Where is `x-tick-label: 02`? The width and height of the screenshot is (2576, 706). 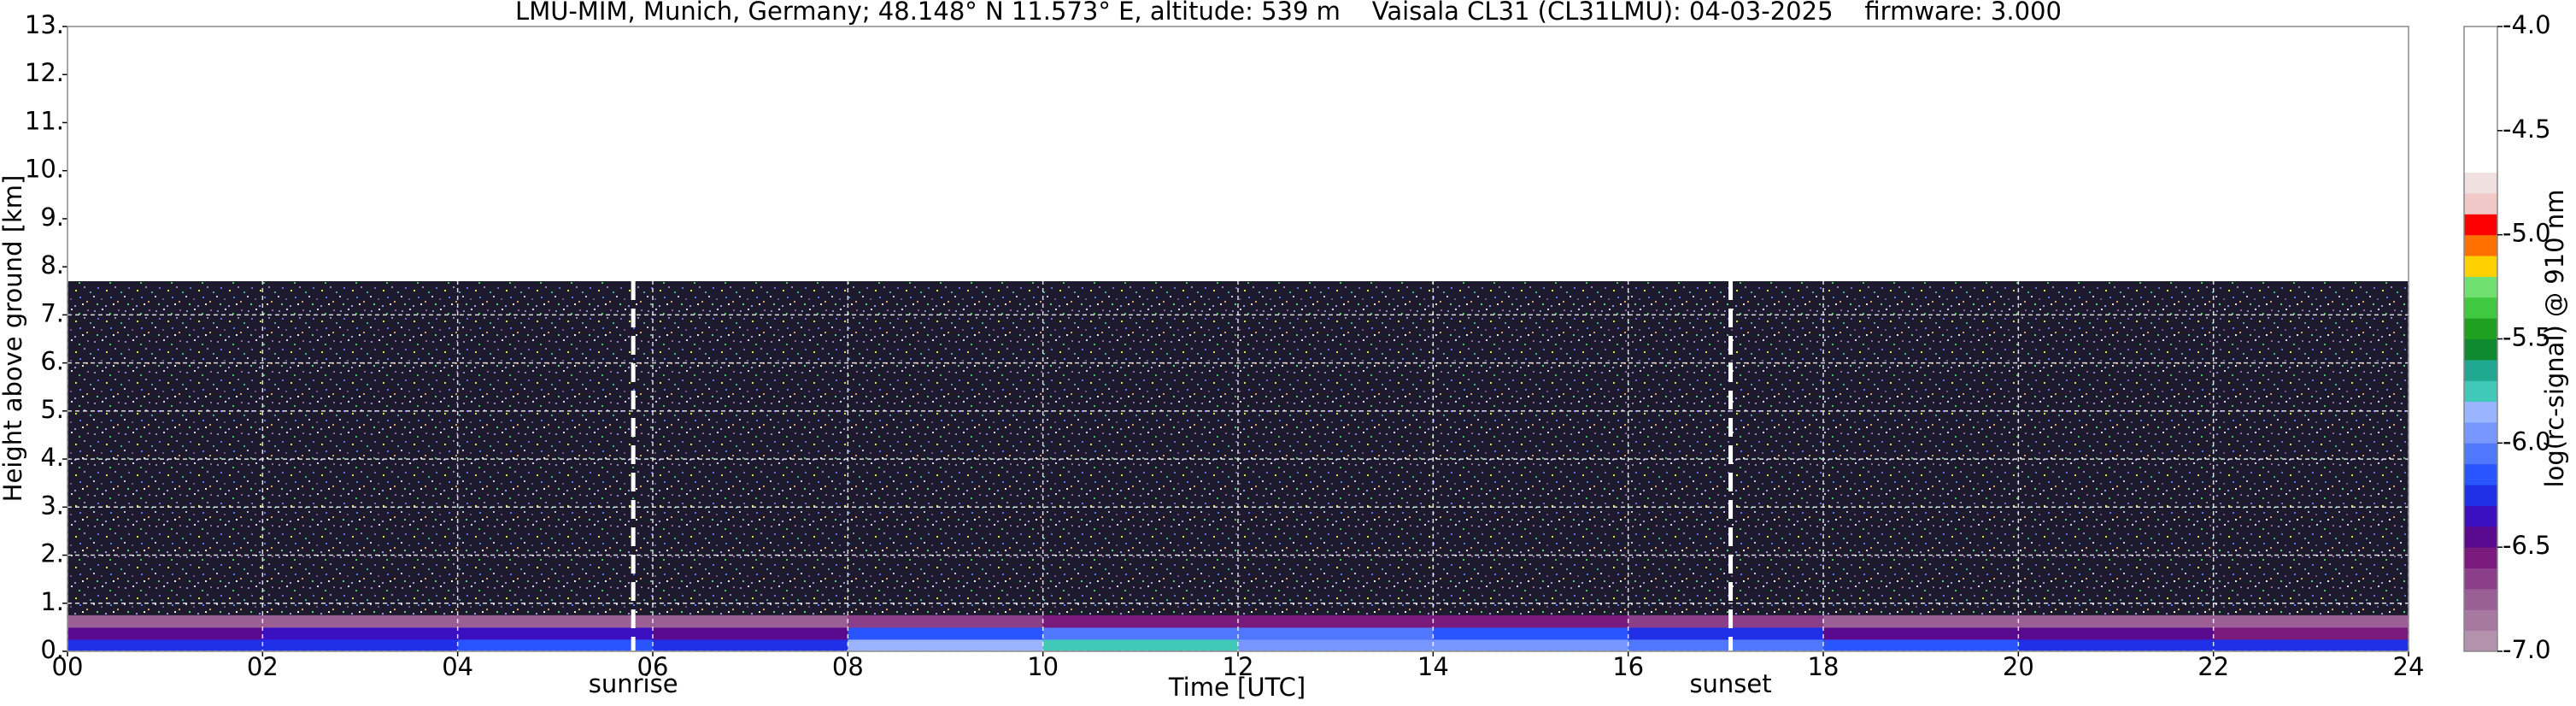
x-tick-label: 02 is located at coordinates (263, 666).